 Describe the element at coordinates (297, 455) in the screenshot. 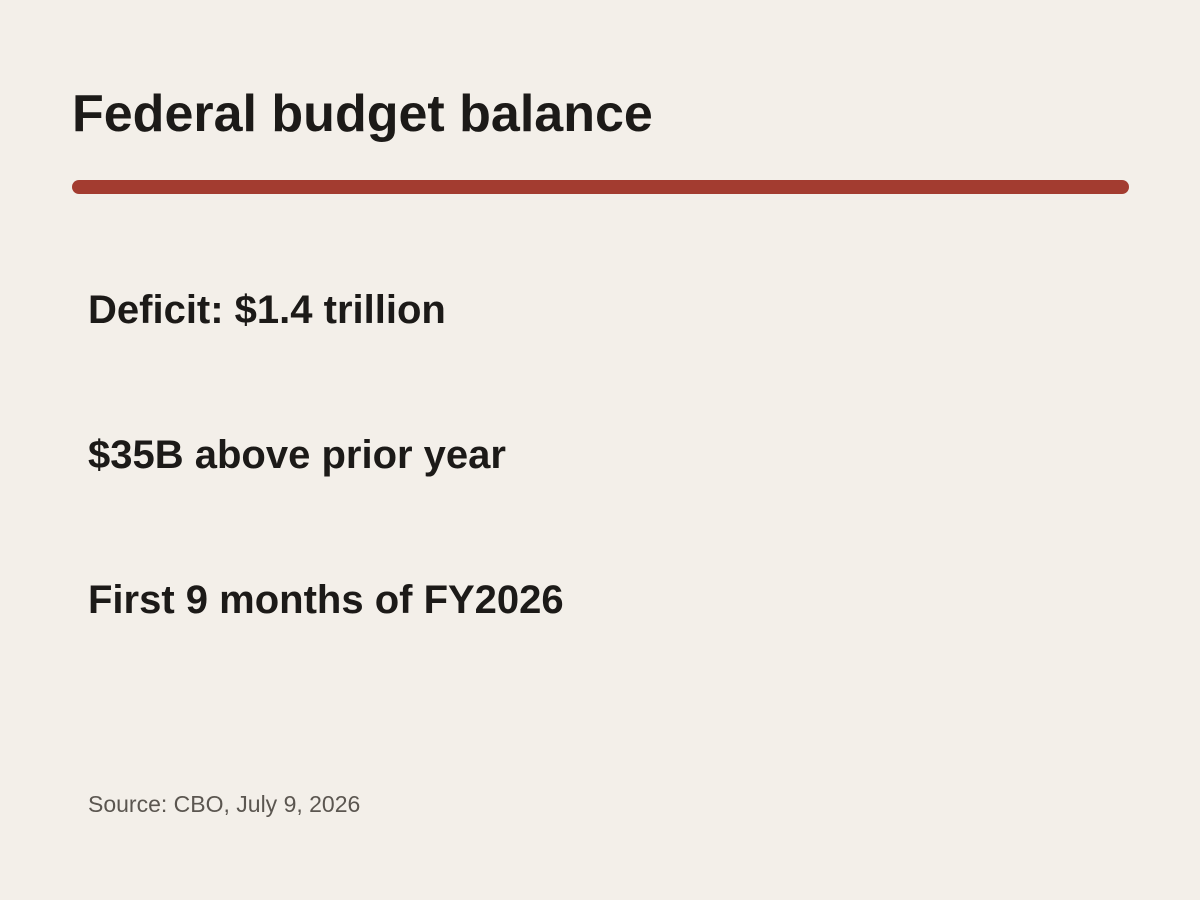

I see `stat-change: $35B above prior year` at that location.